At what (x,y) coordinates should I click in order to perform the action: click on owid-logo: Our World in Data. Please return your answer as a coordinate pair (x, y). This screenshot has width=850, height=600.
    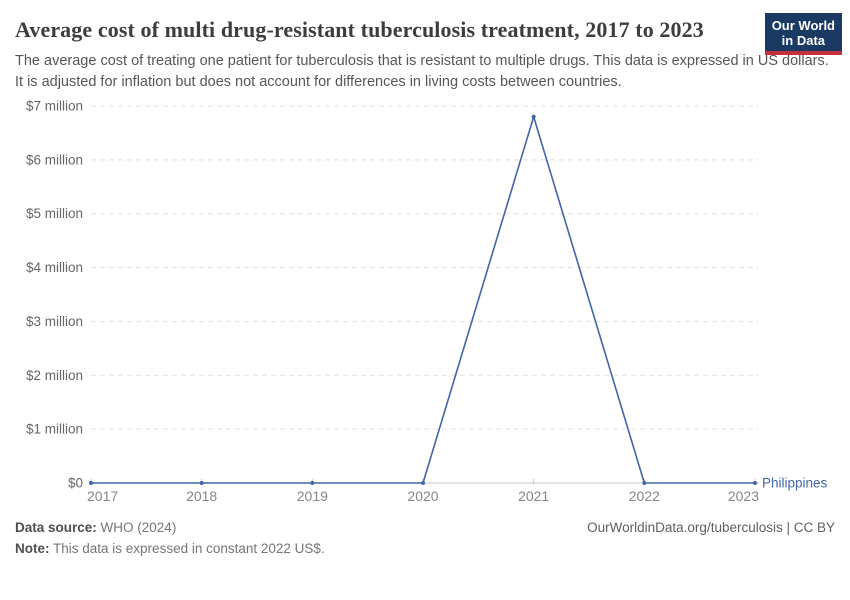
    Looking at the image, I should click on (803, 34).